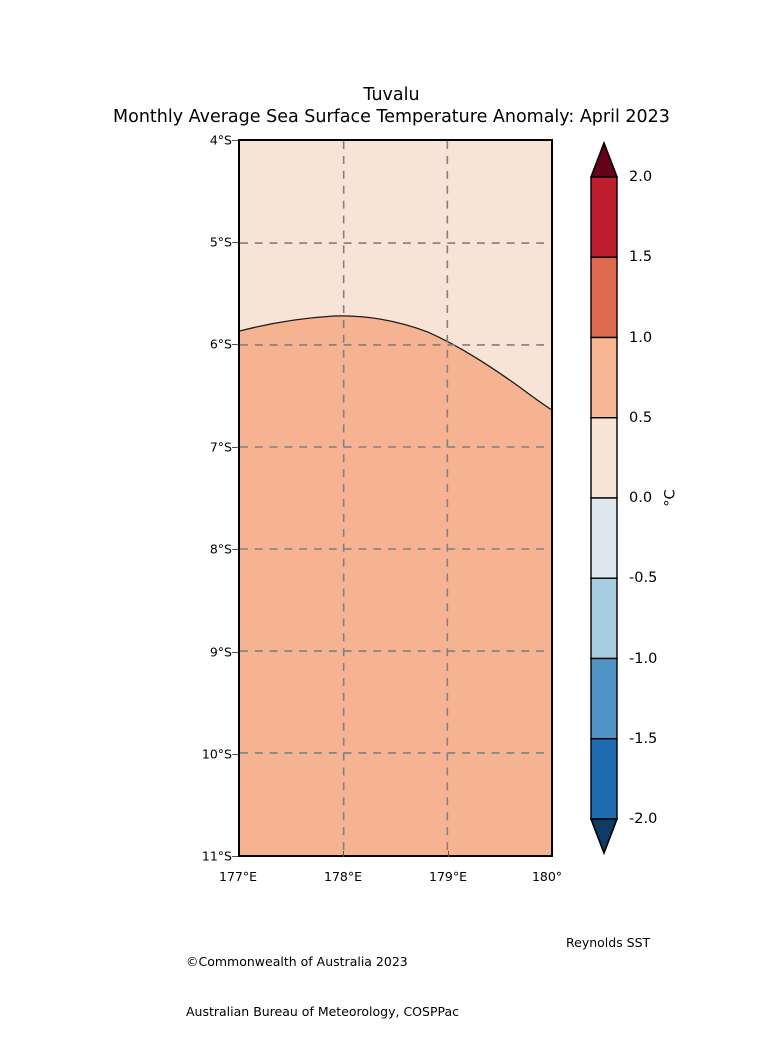 The image size is (783, 1055). Describe the element at coordinates (643, 578) in the screenshot. I see `colorbar-tick-m0p5: -0.5` at that location.